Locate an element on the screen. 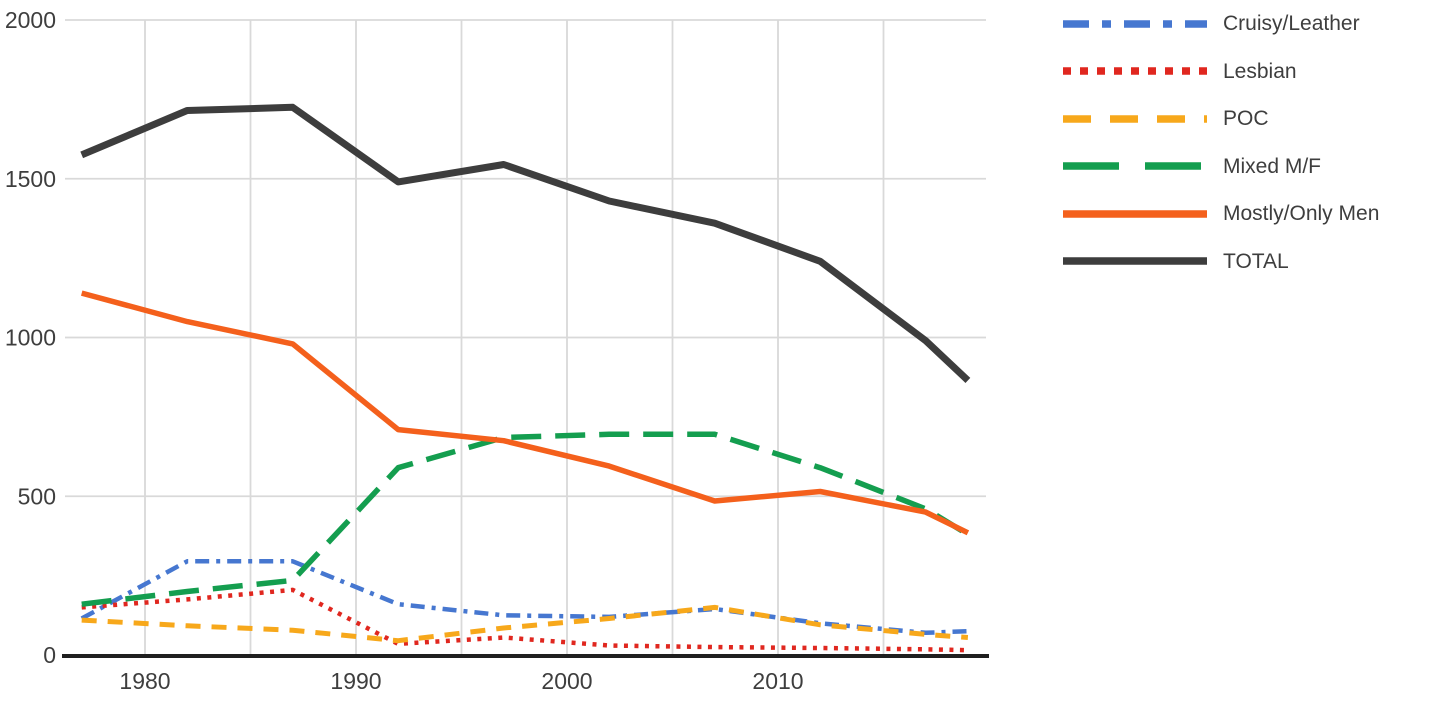 Image resolution: width=1432 pixels, height=702 pixels. legend-item-cruisy-leather: Cruisy/Leather is located at coordinates (1220, 23).